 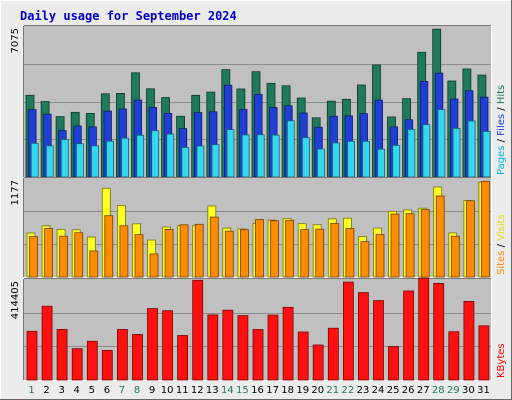 What do you see at coordinates (287, 390) in the screenshot?
I see `day-label-18: 18` at bounding box center [287, 390].